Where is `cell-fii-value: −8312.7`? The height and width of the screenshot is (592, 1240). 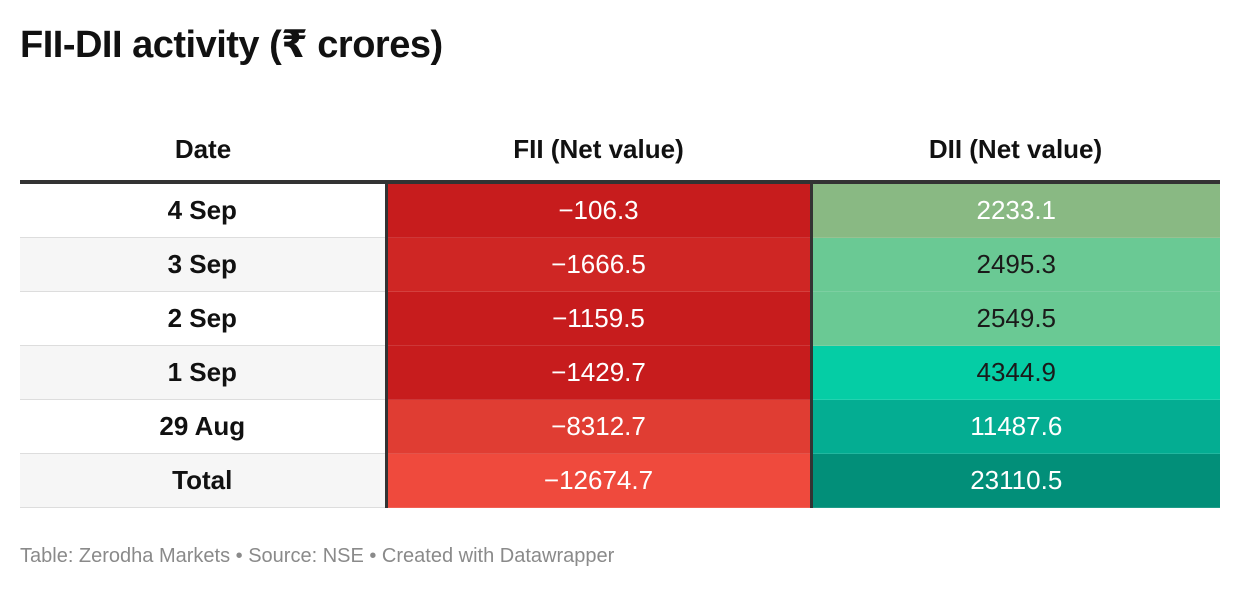
cell-fii-value: −8312.7 is located at coordinates (599, 426).